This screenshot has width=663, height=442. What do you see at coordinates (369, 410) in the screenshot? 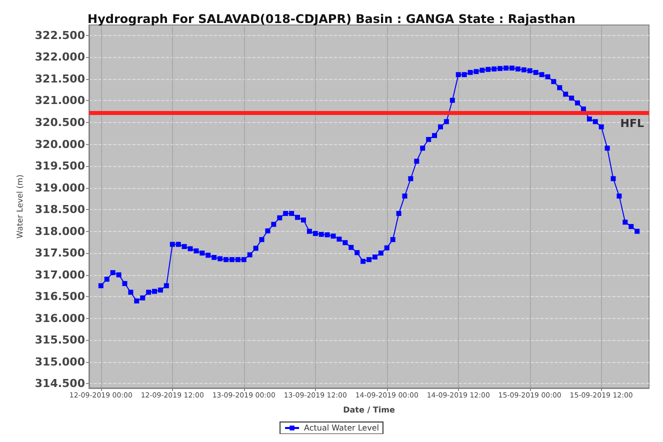
I see `x-axis-title: Date / Time` at bounding box center [369, 410].